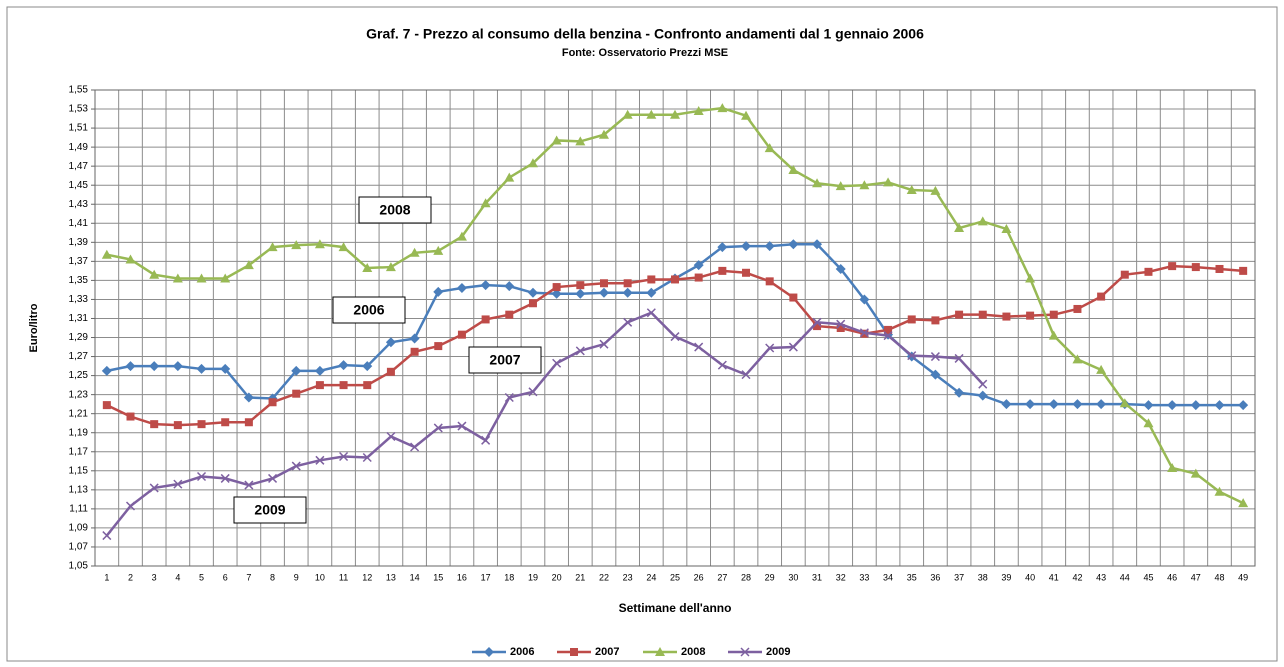 The height and width of the screenshot is (667, 1284). I want to click on x-tick-label: 20, so click(557, 577).